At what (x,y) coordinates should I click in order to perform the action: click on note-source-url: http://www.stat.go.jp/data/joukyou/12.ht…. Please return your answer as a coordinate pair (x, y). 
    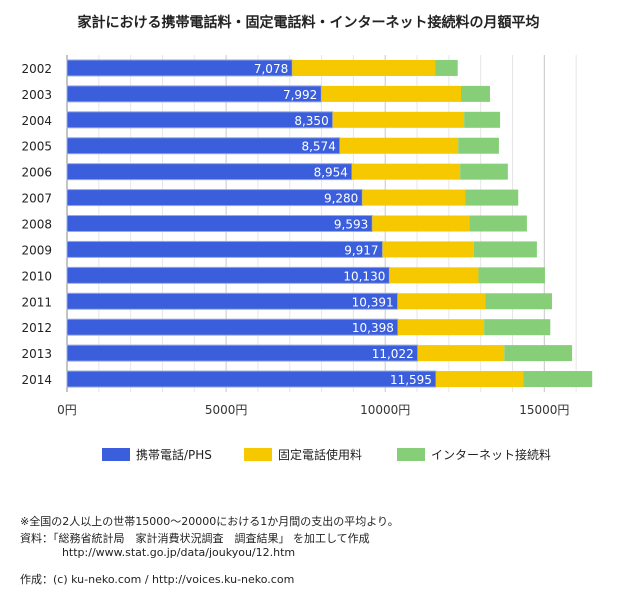
    Looking at the image, I should click on (158, 552).